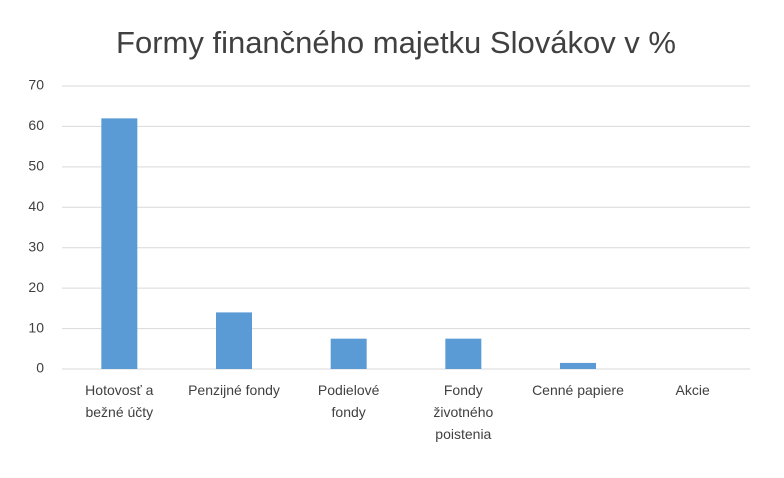 Image resolution: width=784 pixels, height=478 pixels. I want to click on x-tick-label: Fondy životného poistenia, so click(463, 412).